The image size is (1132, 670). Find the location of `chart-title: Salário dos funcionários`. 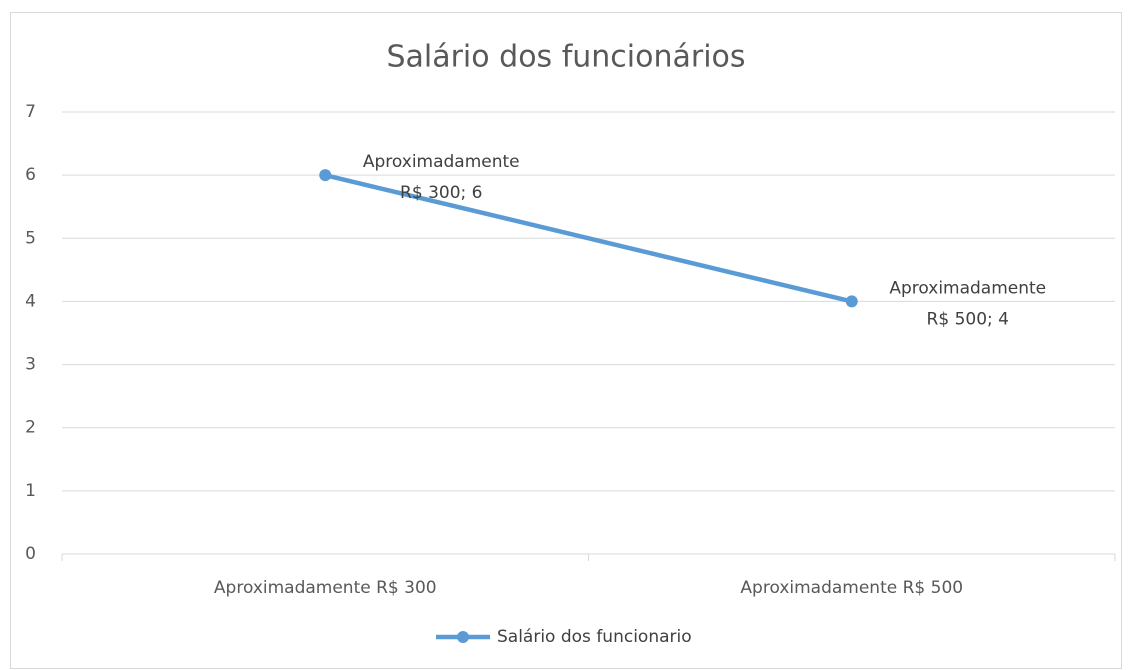

chart-title: Salário dos funcionários is located at coordinates (565, 57).